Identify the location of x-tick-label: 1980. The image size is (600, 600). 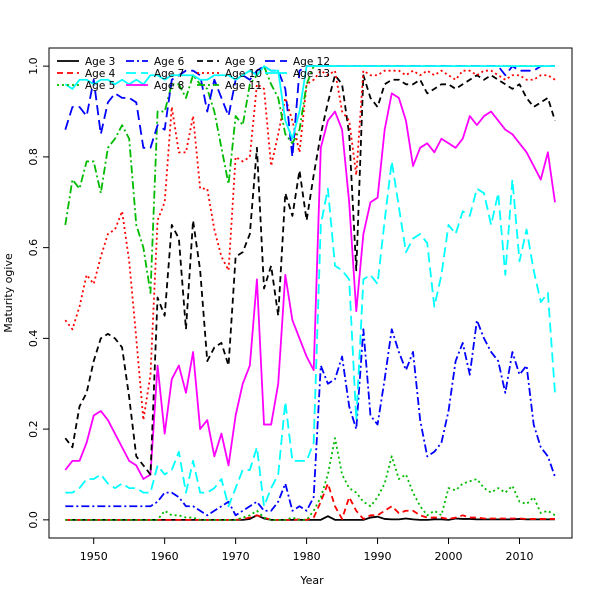
(307, 556).